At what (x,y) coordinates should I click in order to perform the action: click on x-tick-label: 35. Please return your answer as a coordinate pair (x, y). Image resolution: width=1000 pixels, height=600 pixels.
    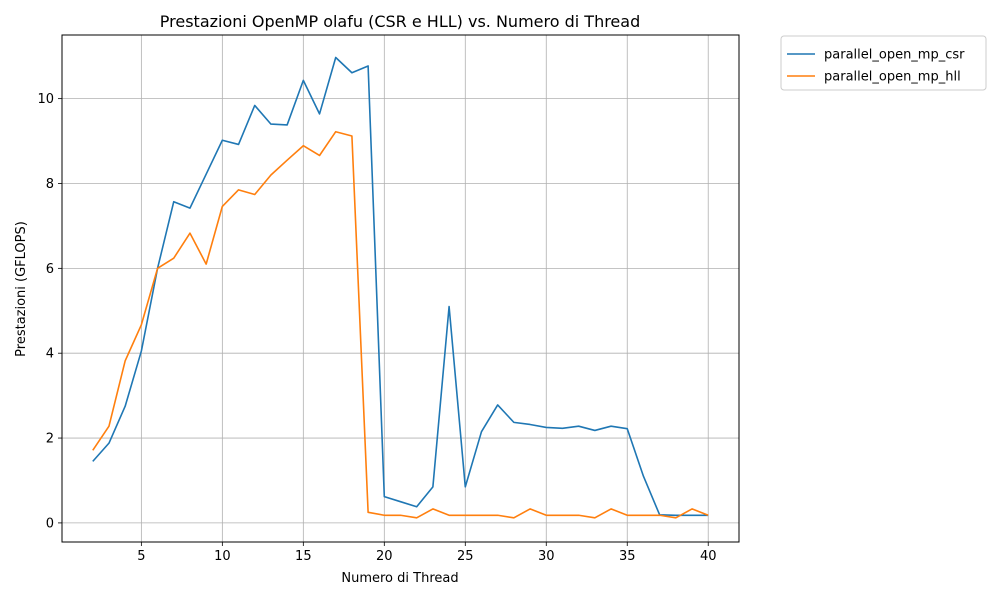
    Looking at the image, I should click on (627, 556).